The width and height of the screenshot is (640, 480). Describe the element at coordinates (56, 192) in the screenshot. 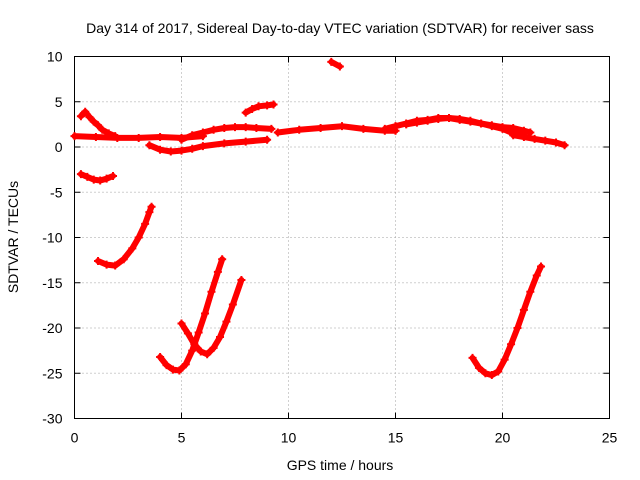

I see `y-tick-label: -5` at that location.